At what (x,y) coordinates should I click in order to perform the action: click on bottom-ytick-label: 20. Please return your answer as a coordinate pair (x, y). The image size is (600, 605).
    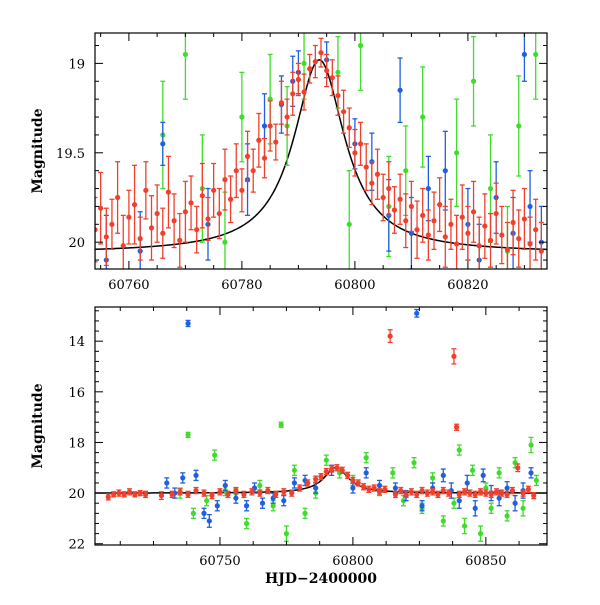
    Looking at the image, I should click on (76, 494).